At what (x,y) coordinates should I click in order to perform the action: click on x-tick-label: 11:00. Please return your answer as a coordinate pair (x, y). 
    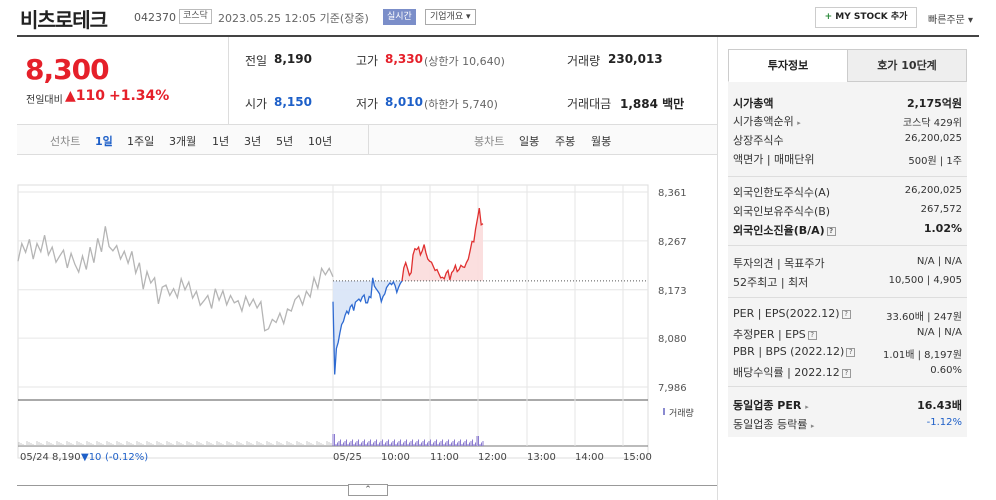
    Looking at the image, I should click on (444, 457).